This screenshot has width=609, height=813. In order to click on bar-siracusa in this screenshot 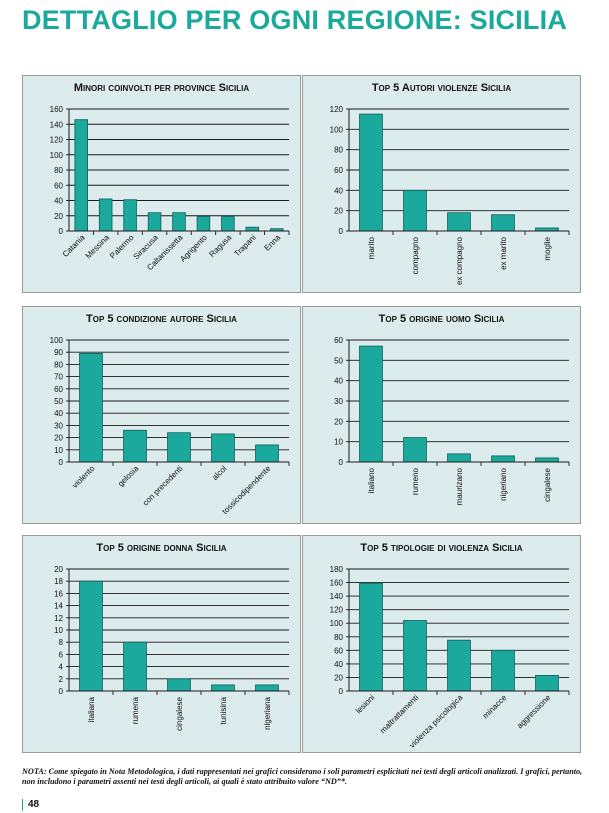, I will do `click(154, 222)`.